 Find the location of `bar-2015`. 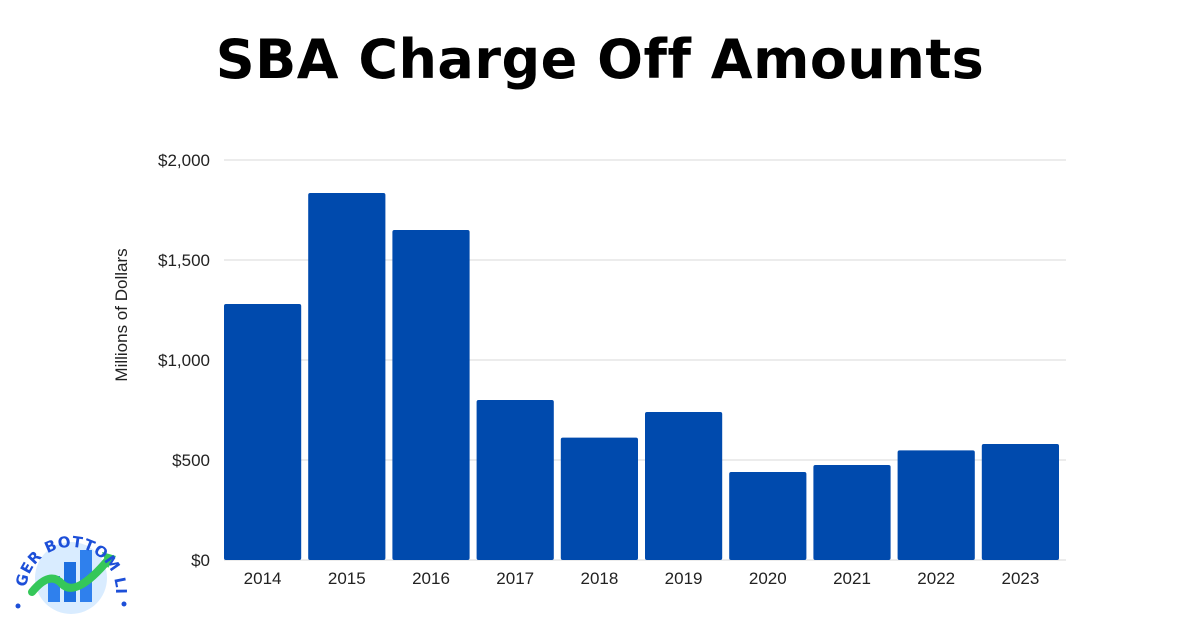

bar-2015 is located at coordinates (347, 376).